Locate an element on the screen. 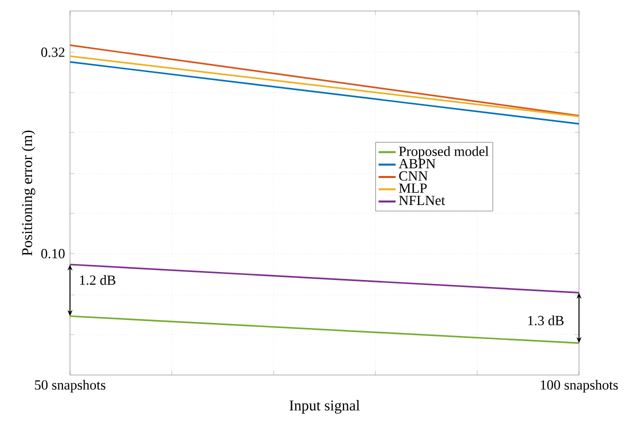 The image size is (631, 425). legend-label: MLP is located at coordinates (413, 188).